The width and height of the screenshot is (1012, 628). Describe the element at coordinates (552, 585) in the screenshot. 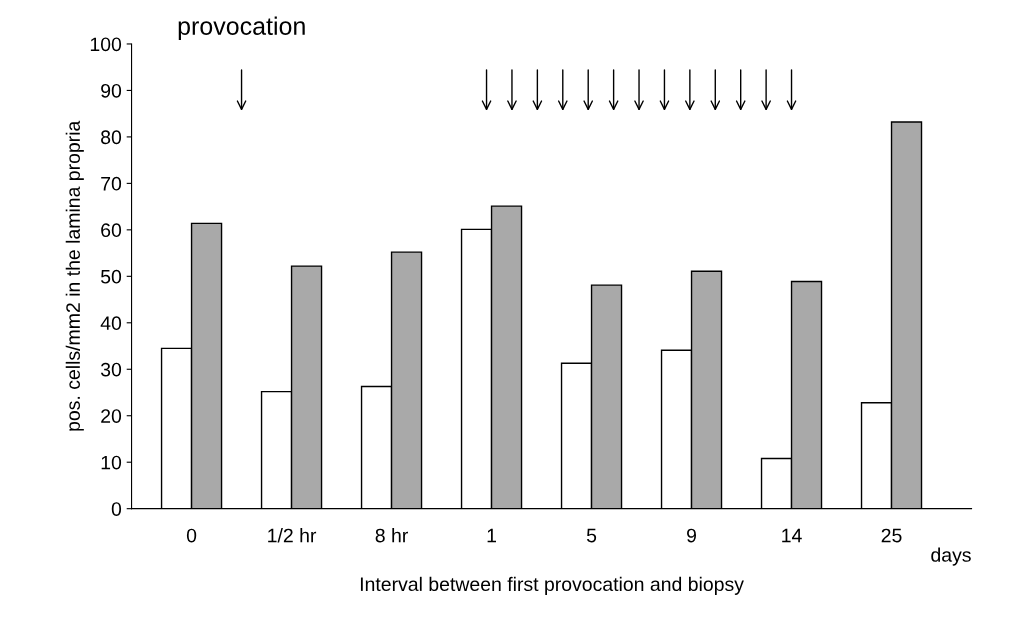

I see `x-axis-title: Interval between first provocation and biopsy` at that location.